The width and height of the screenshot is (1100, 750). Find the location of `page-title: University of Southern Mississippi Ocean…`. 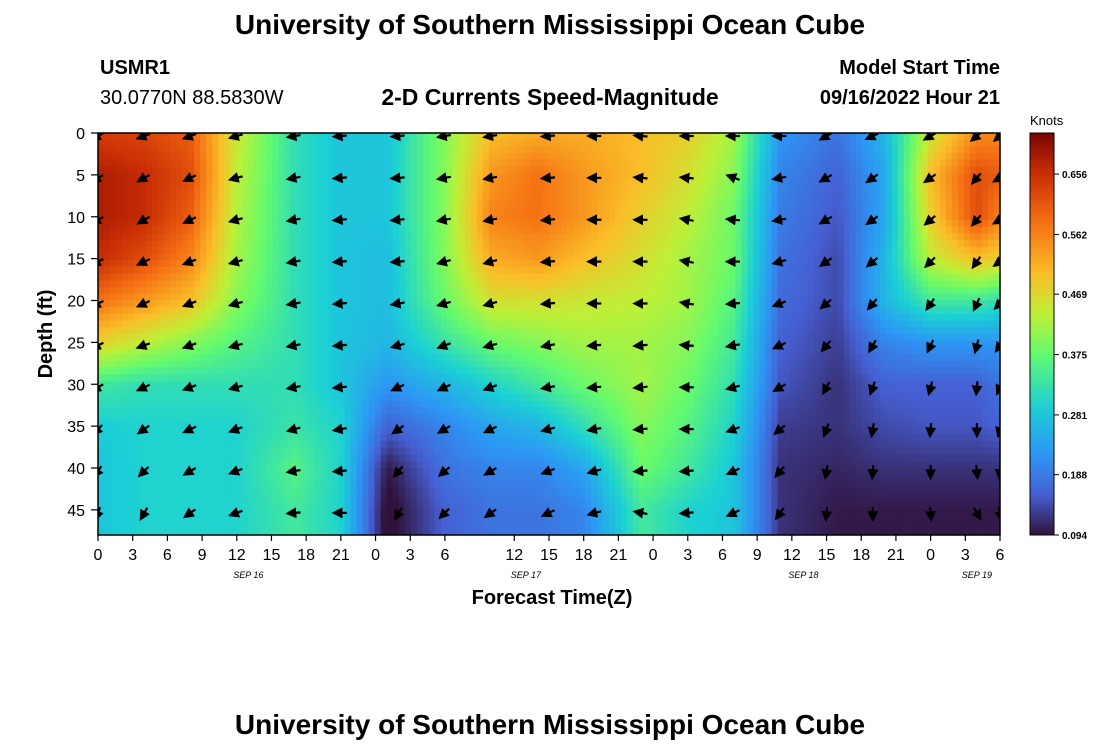

page-title: University of Southern Mississippi Ocean… is located at coordinates (550, 24).